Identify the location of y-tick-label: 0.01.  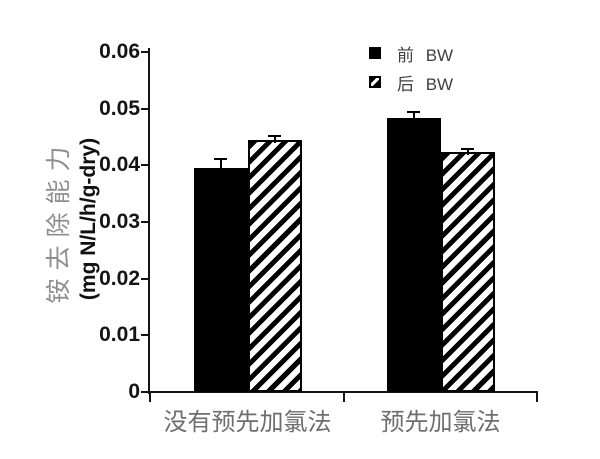
(119, 335).